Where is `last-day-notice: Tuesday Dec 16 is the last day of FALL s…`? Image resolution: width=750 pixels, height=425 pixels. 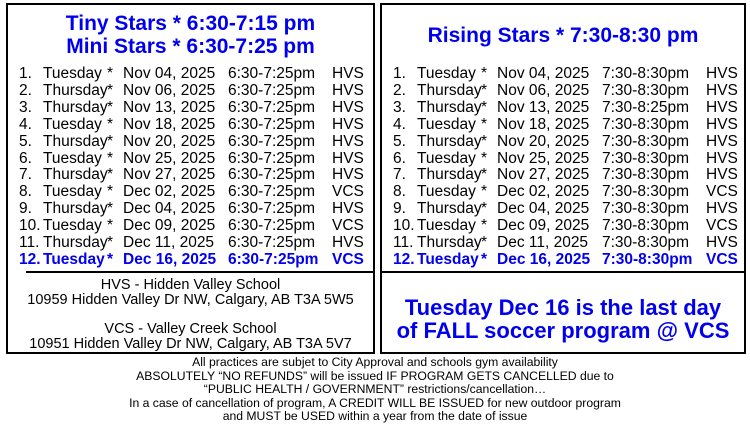
last-day-notice: Tuesday Dec 16 is the last day of FALL s… is located at coordinates (563, 319).